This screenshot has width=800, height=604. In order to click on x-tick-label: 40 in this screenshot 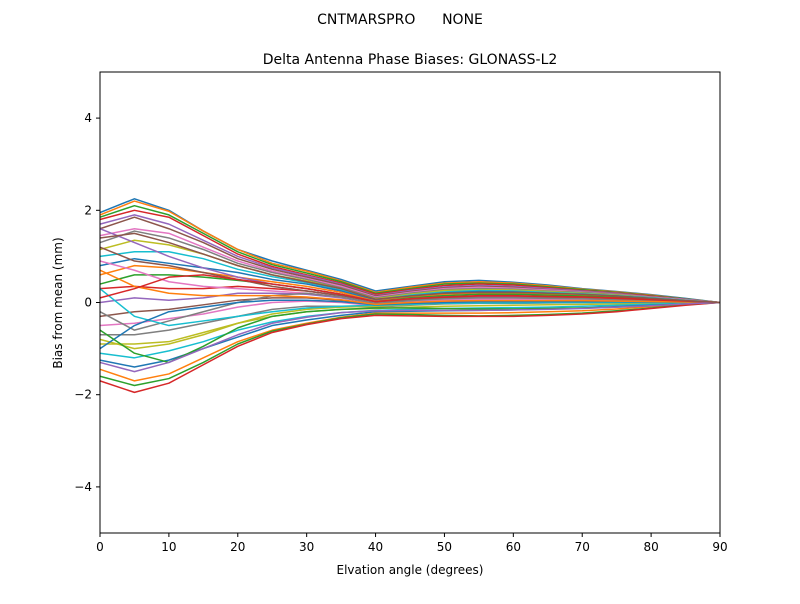, I will do `click(375, 547)`.